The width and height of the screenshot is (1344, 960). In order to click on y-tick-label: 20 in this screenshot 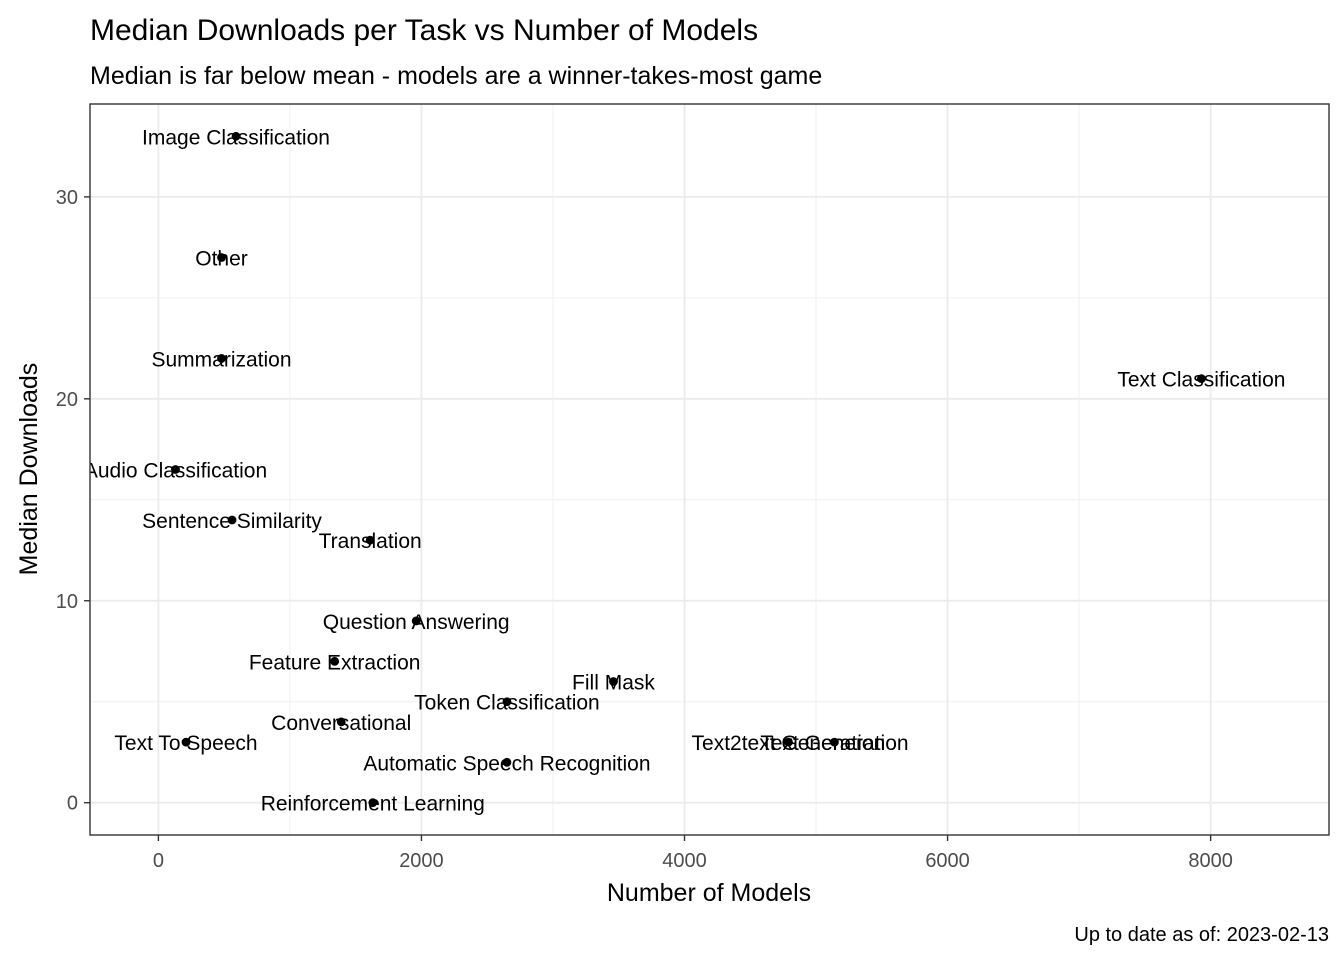, I will do `click(67, 400)`.